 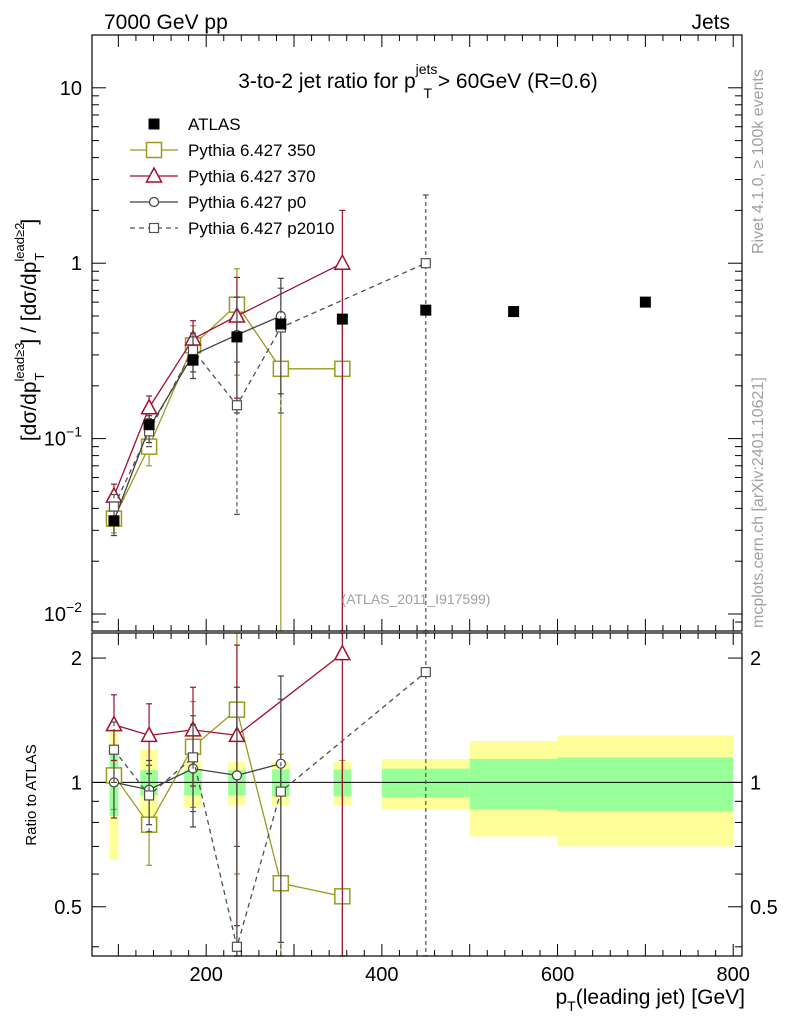 What do you see at coordinates (733, 975) in the screenshot?
I see `x-tick-label: 800` at bounding box center [733, 975].